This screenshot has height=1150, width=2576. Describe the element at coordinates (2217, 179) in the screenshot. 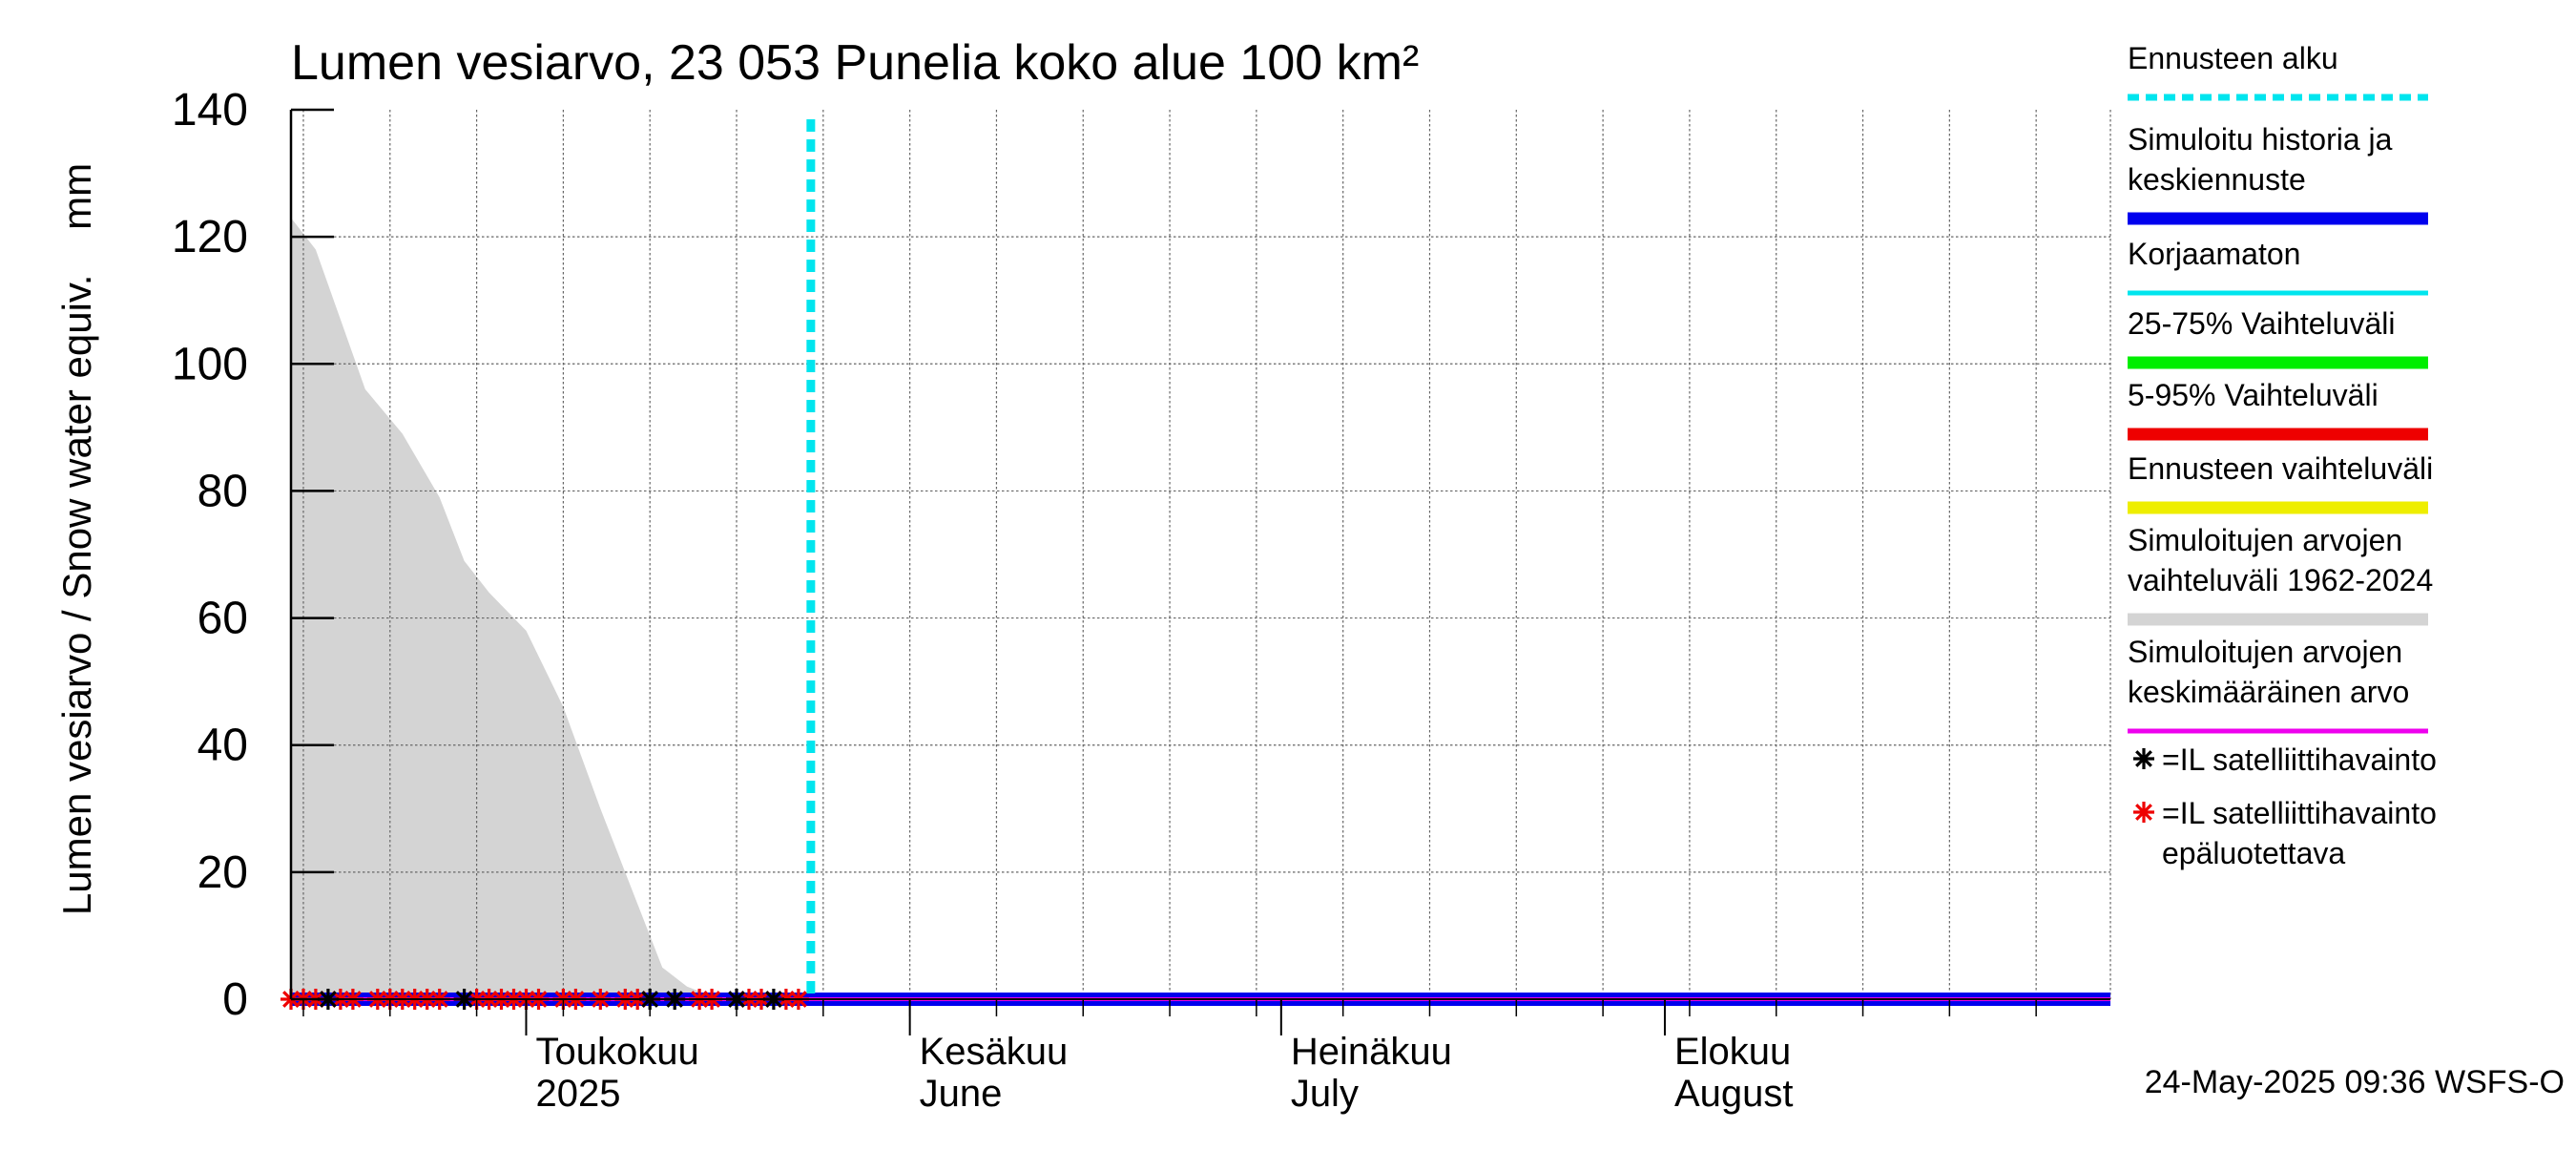

I see `legend-label: keskiennuste` at that location.